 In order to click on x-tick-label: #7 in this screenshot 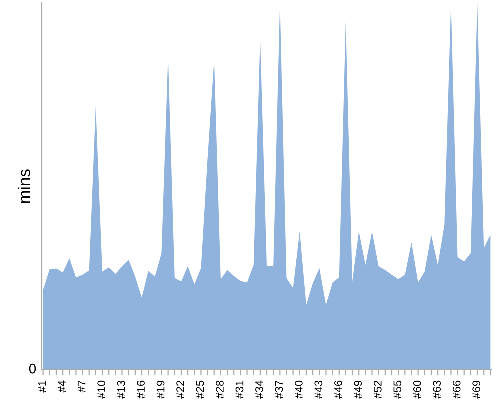, I will do `click(82, 386)`.